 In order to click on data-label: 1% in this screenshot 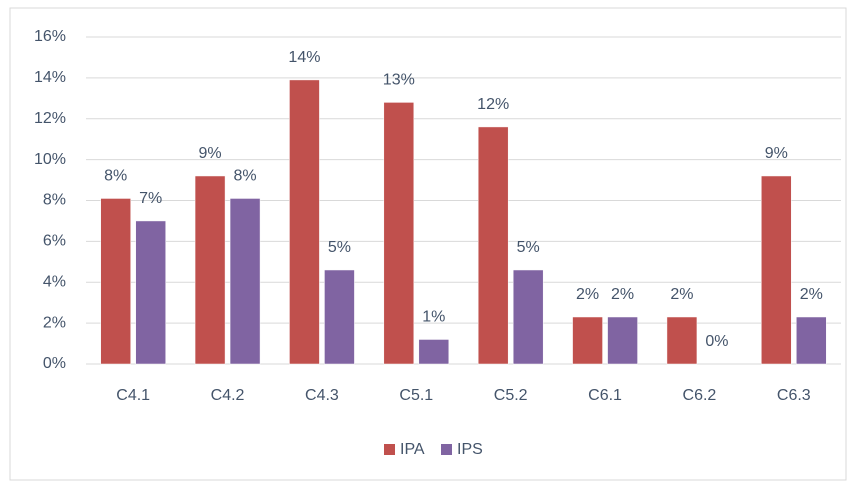, I will do `click(433, 317)`.